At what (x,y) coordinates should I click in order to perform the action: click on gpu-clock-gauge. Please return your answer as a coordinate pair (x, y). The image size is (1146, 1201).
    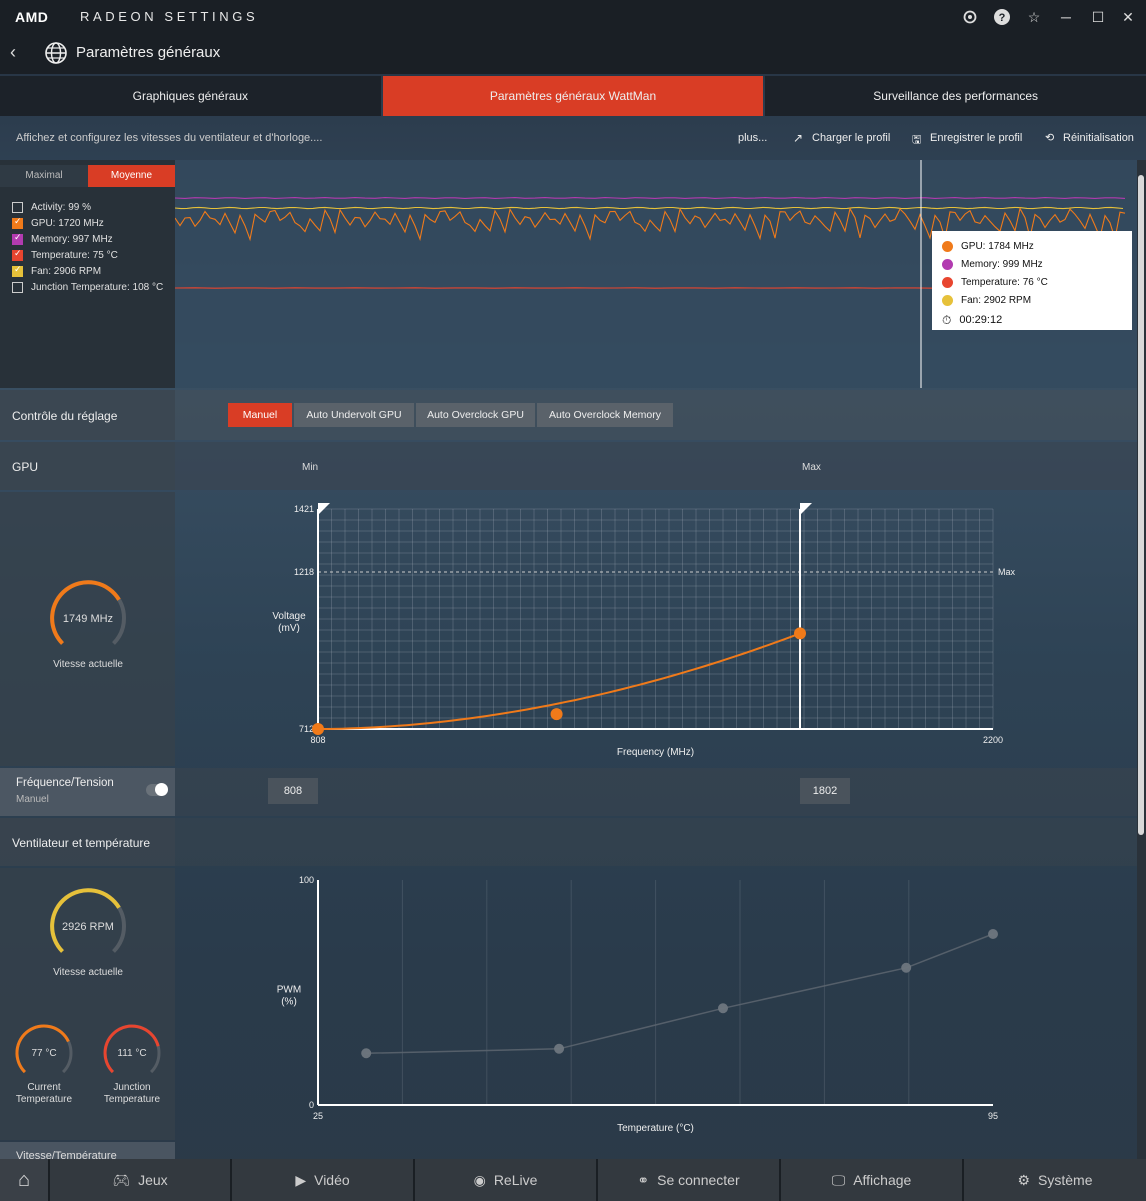
    Looking at the image, I should click on (88, 612).